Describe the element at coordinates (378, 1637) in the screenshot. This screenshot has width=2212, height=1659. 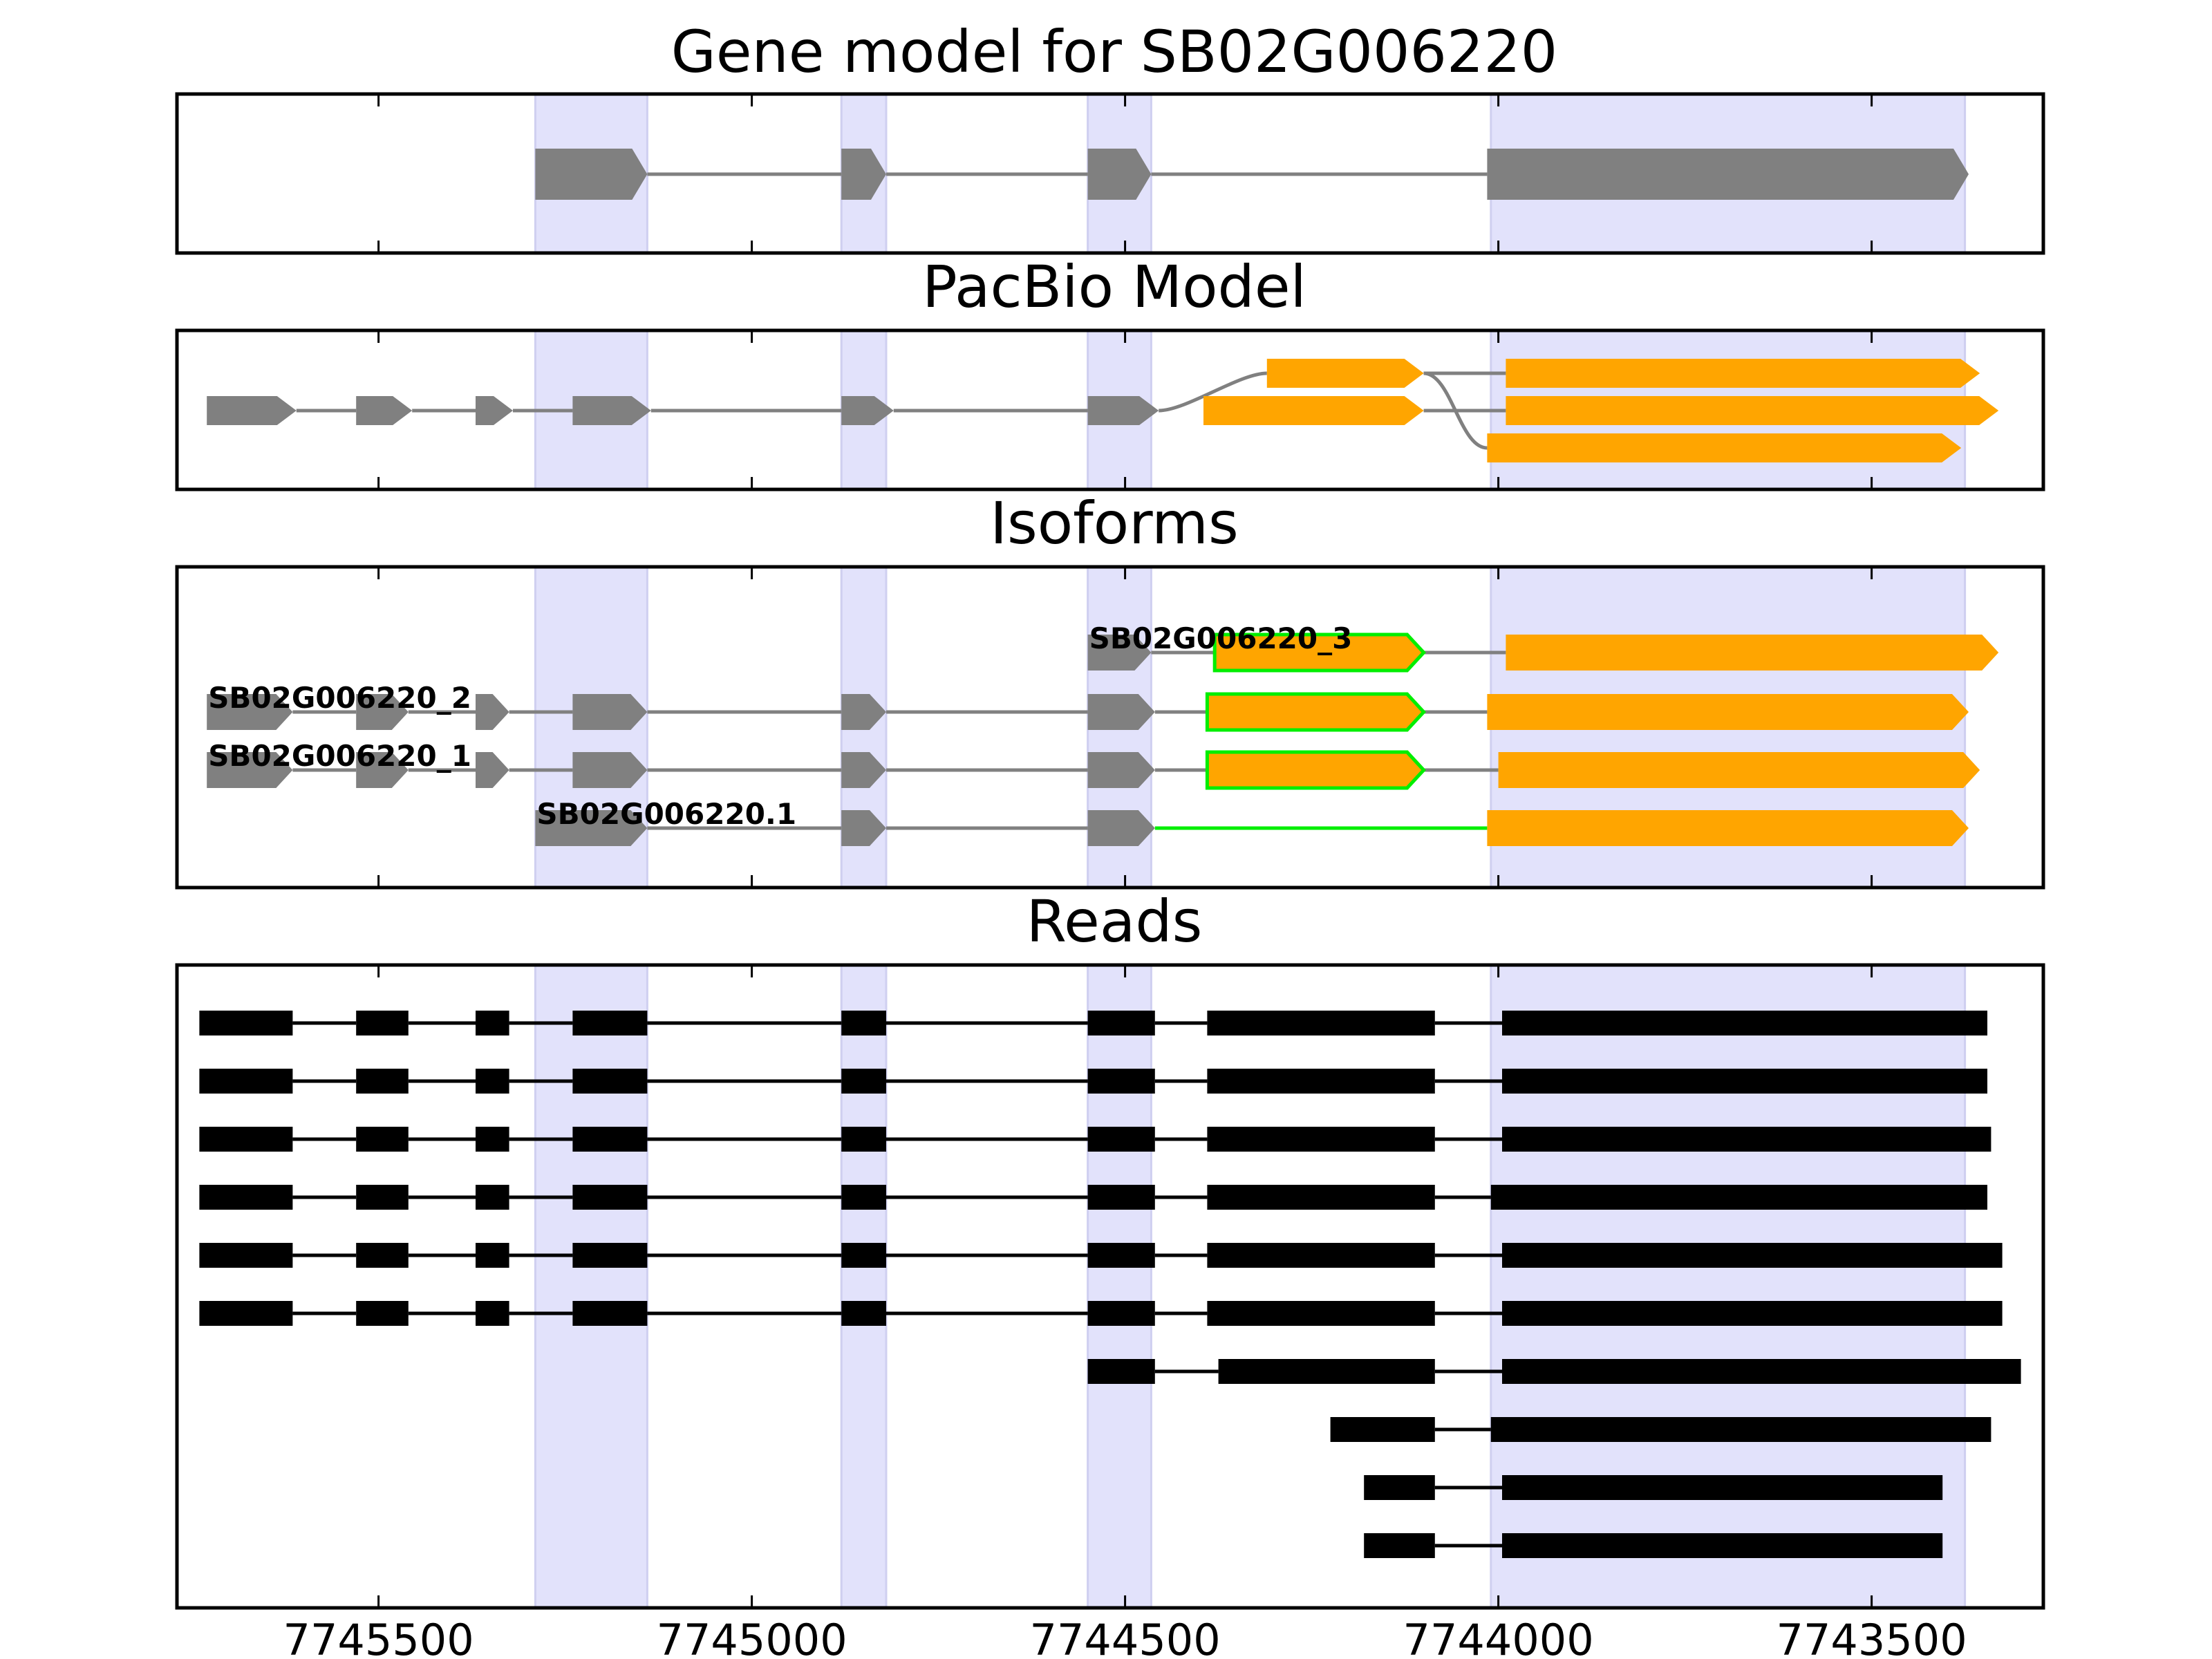
I see `x-tick-label: 7745500` at that location.